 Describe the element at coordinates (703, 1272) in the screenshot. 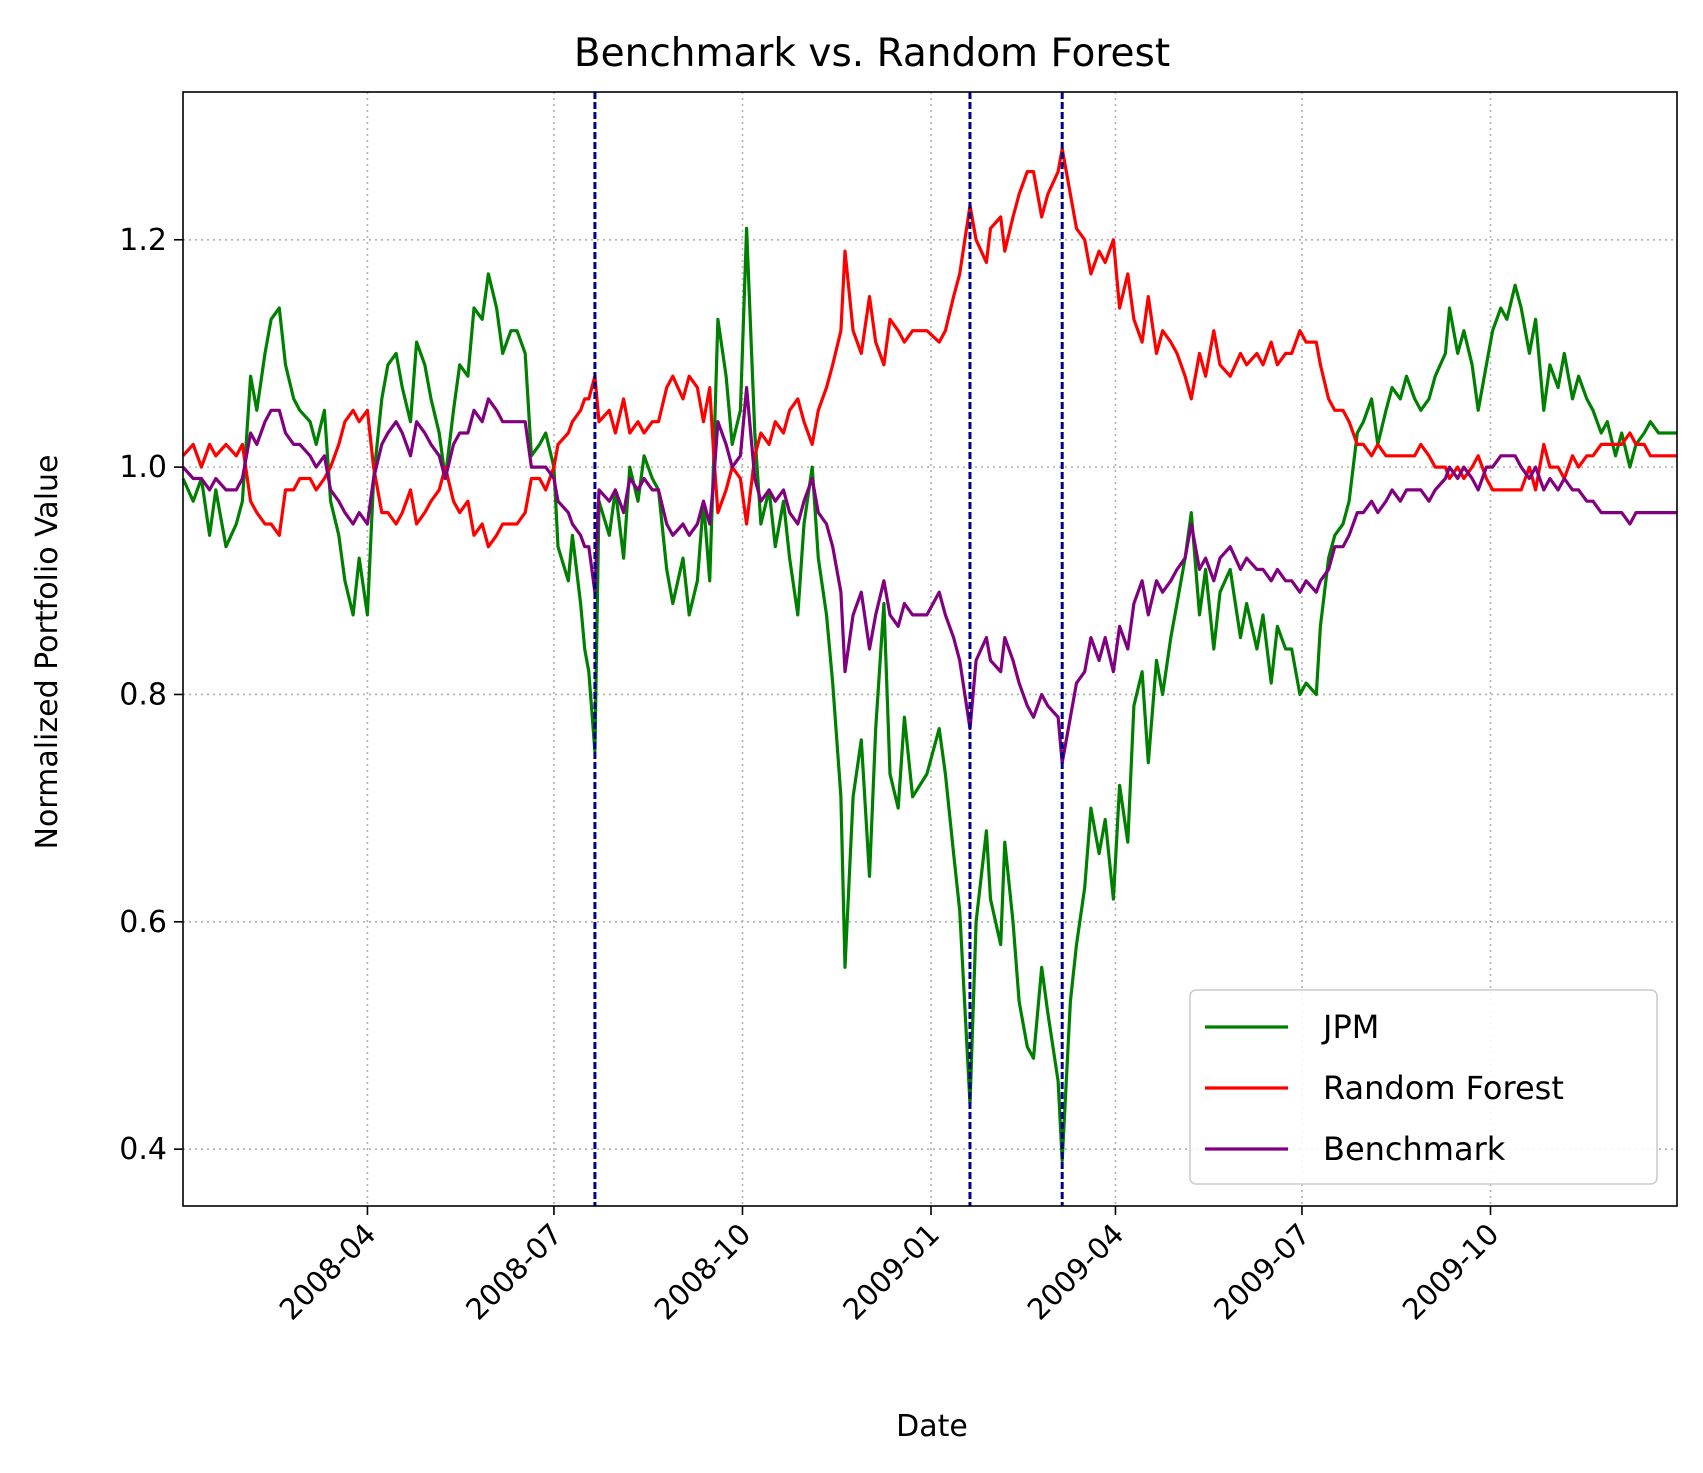

I see `x-tick-label: 2008-10` at that location.